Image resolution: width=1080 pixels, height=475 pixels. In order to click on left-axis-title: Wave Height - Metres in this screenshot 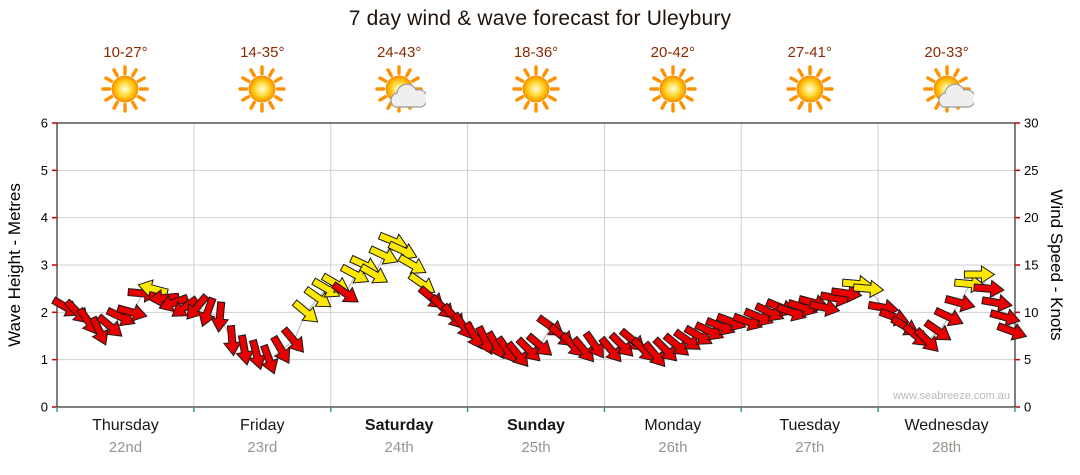, I will do `click(14, 265)`.